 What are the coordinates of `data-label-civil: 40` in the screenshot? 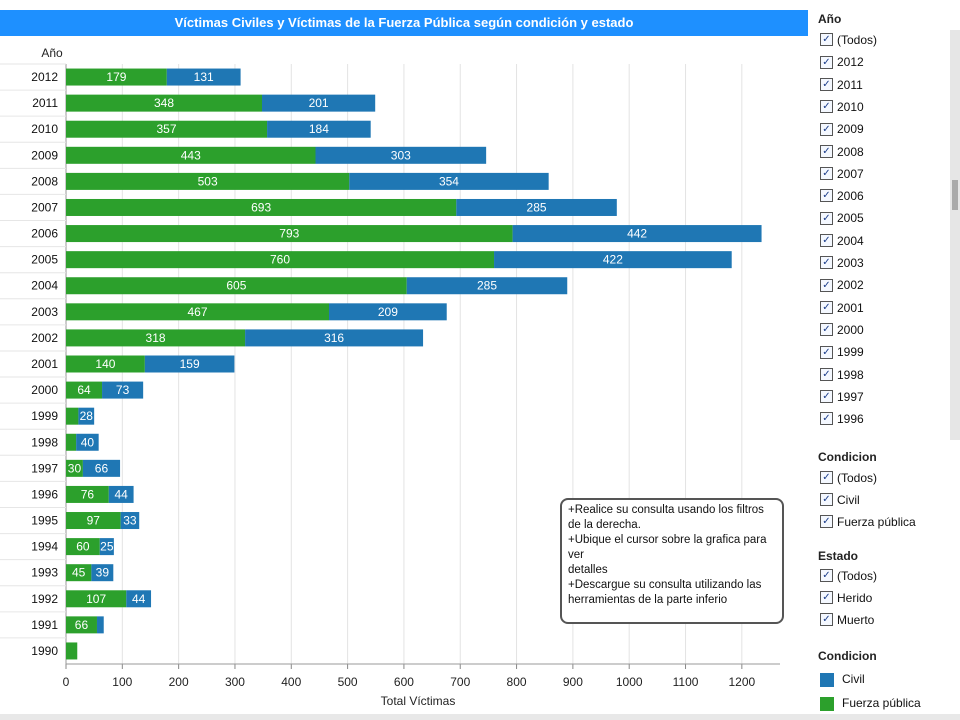 It's located at (88, 442).